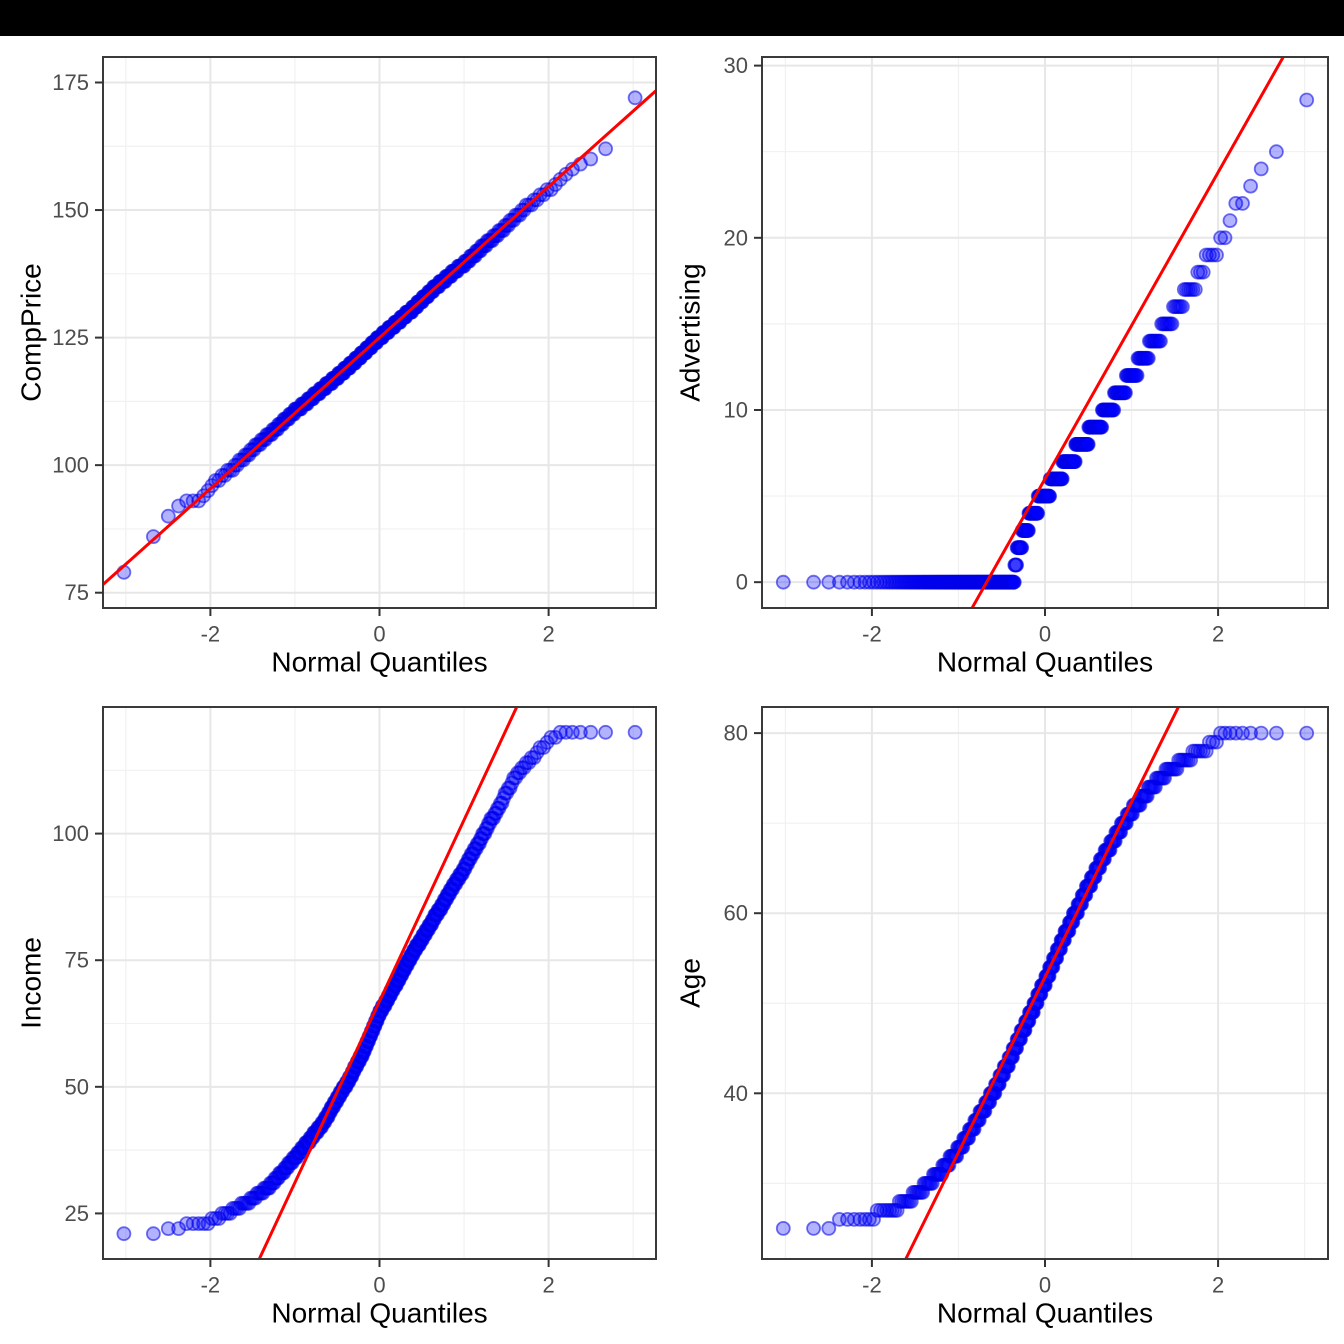  Describe the element at coordinates (742, 582) in the screenshot. I see `y-tick-label: 0` at that location.